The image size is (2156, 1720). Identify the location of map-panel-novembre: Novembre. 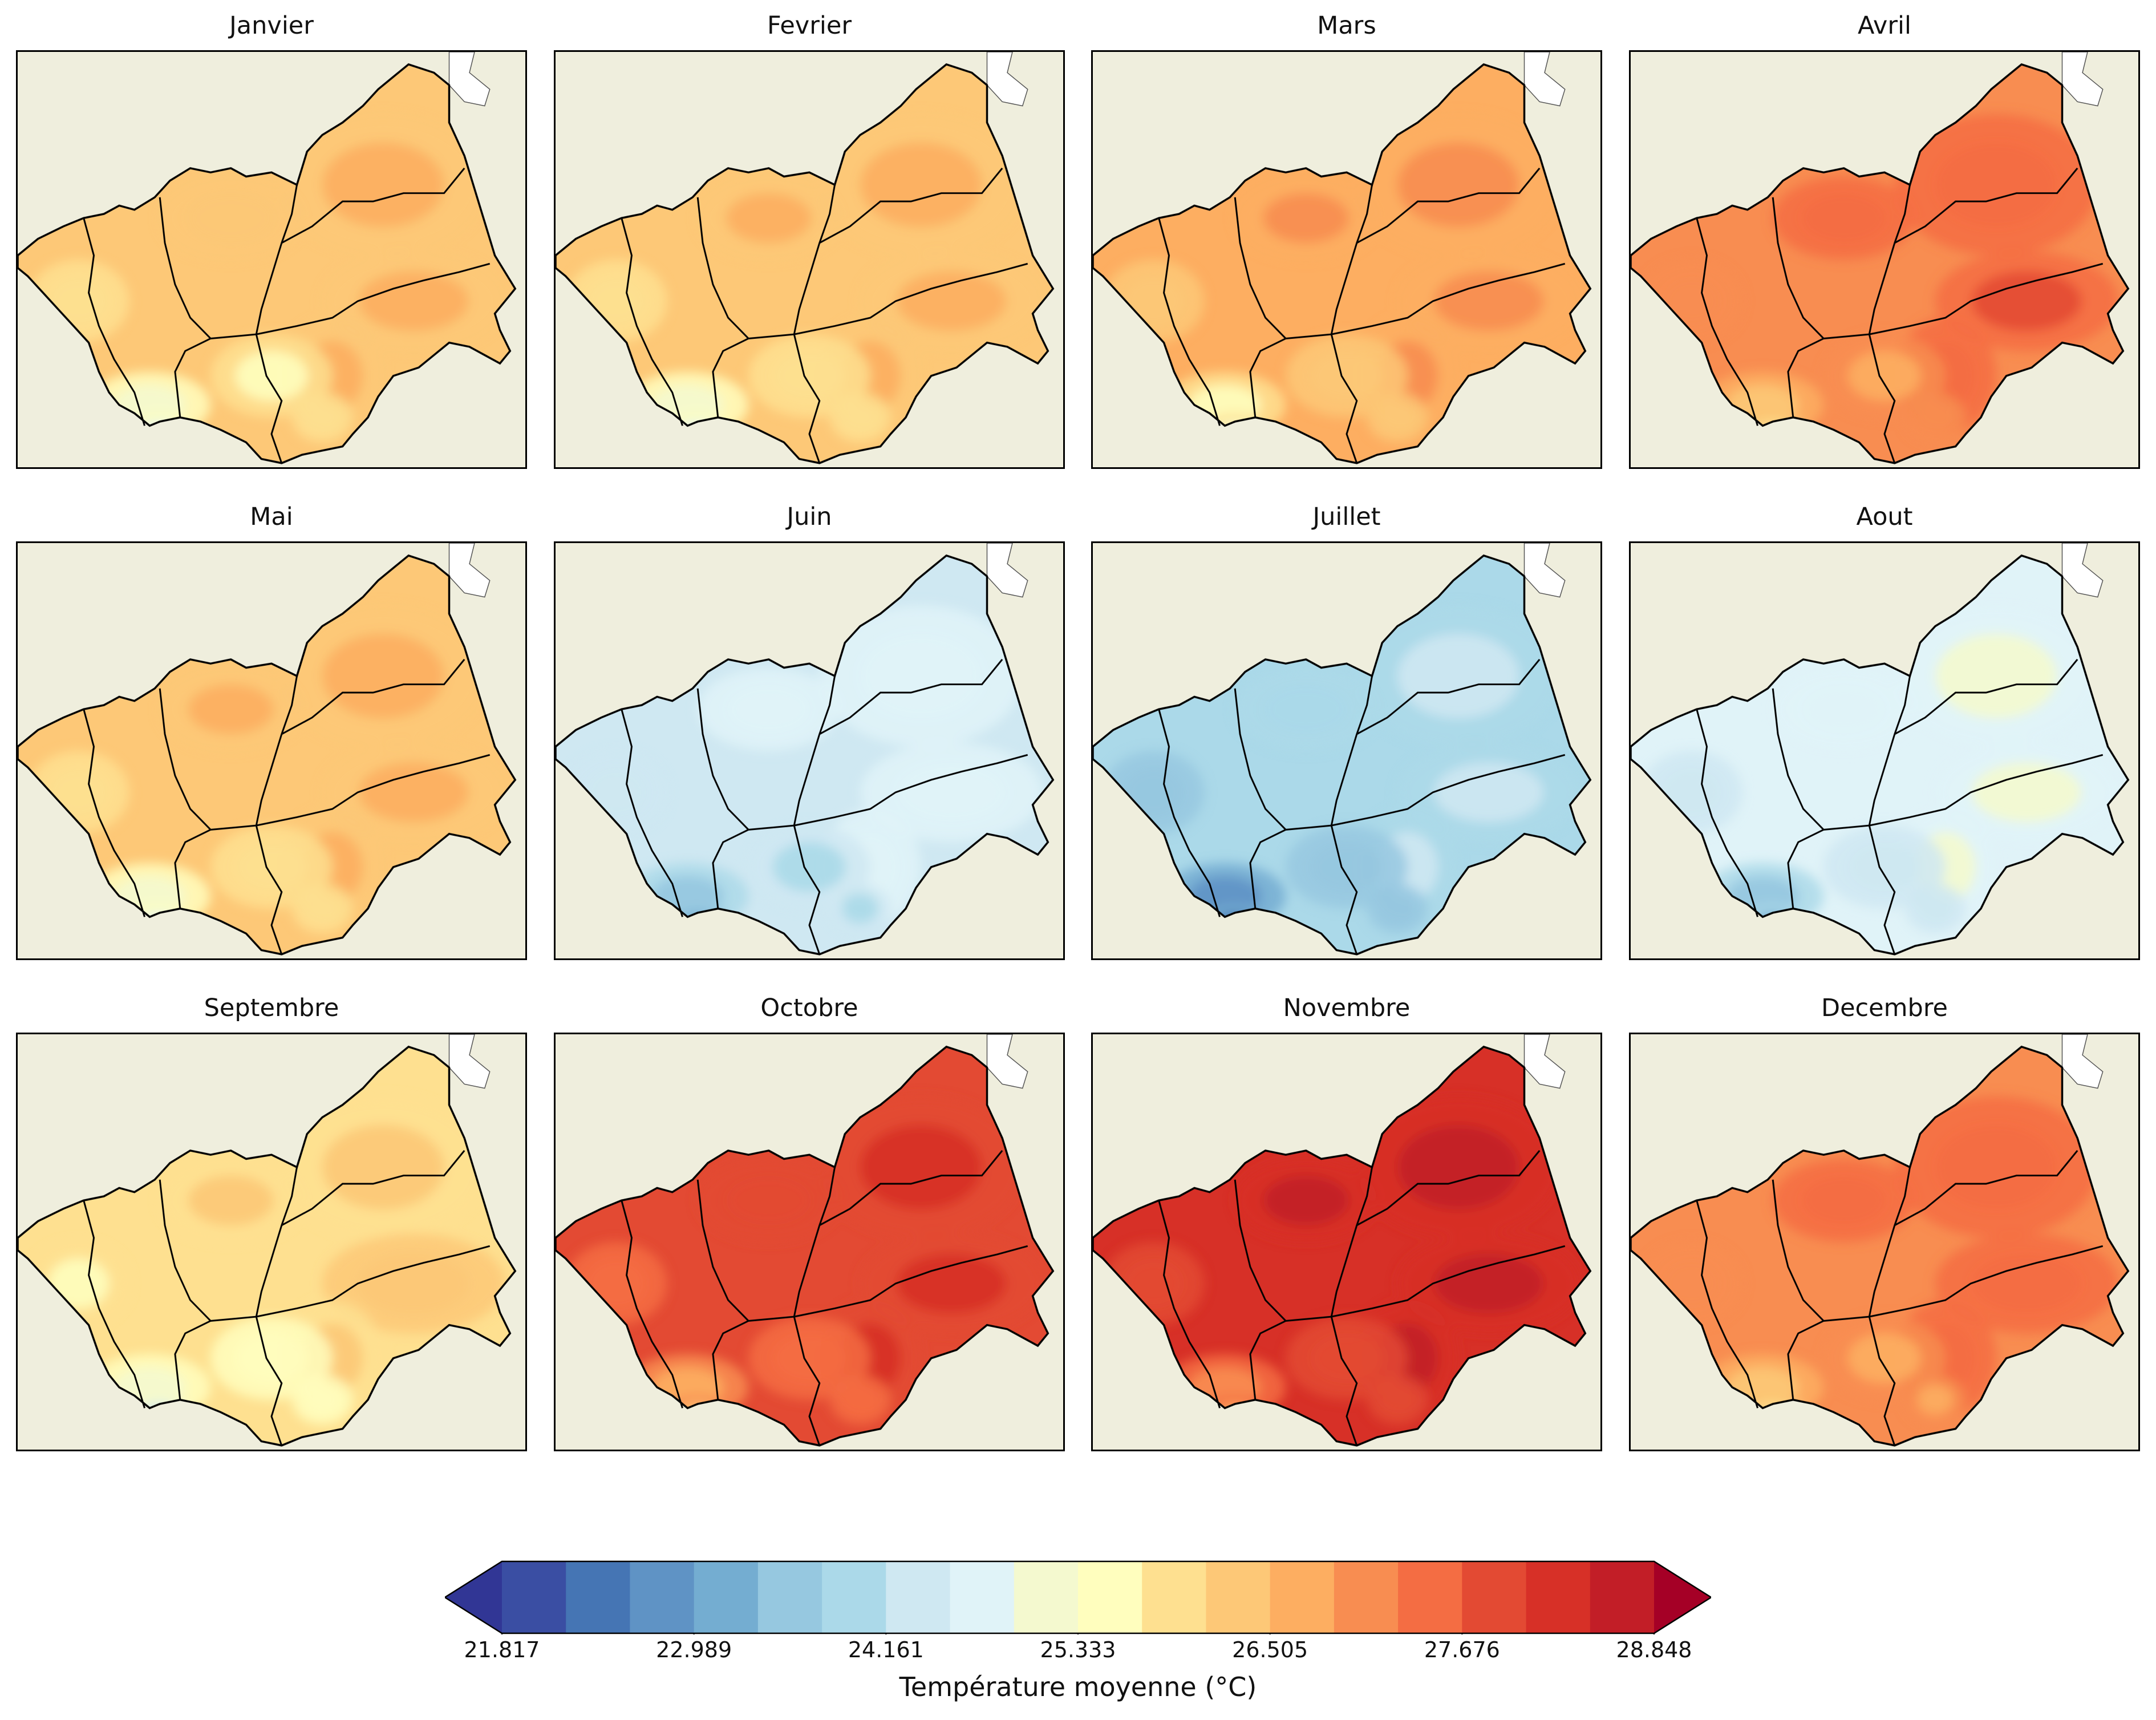
(1346, 1222).